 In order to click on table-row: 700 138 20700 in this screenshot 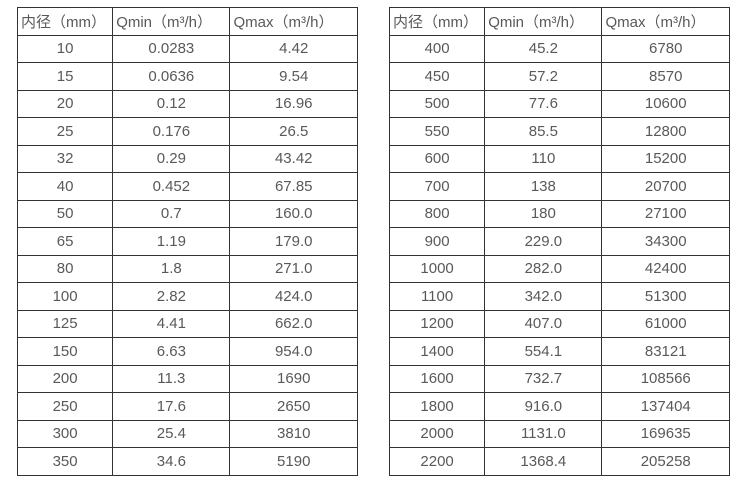, I will do `click(559, 186)`.